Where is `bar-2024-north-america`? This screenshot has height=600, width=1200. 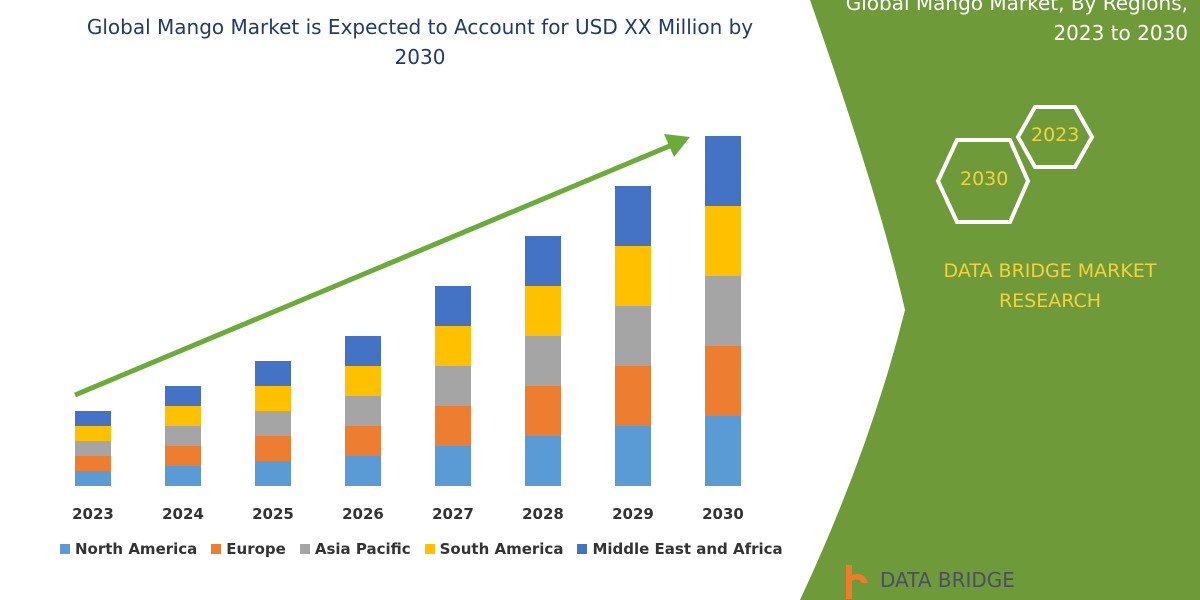 bar-2024-north-america is located at coordinates (183, 476).